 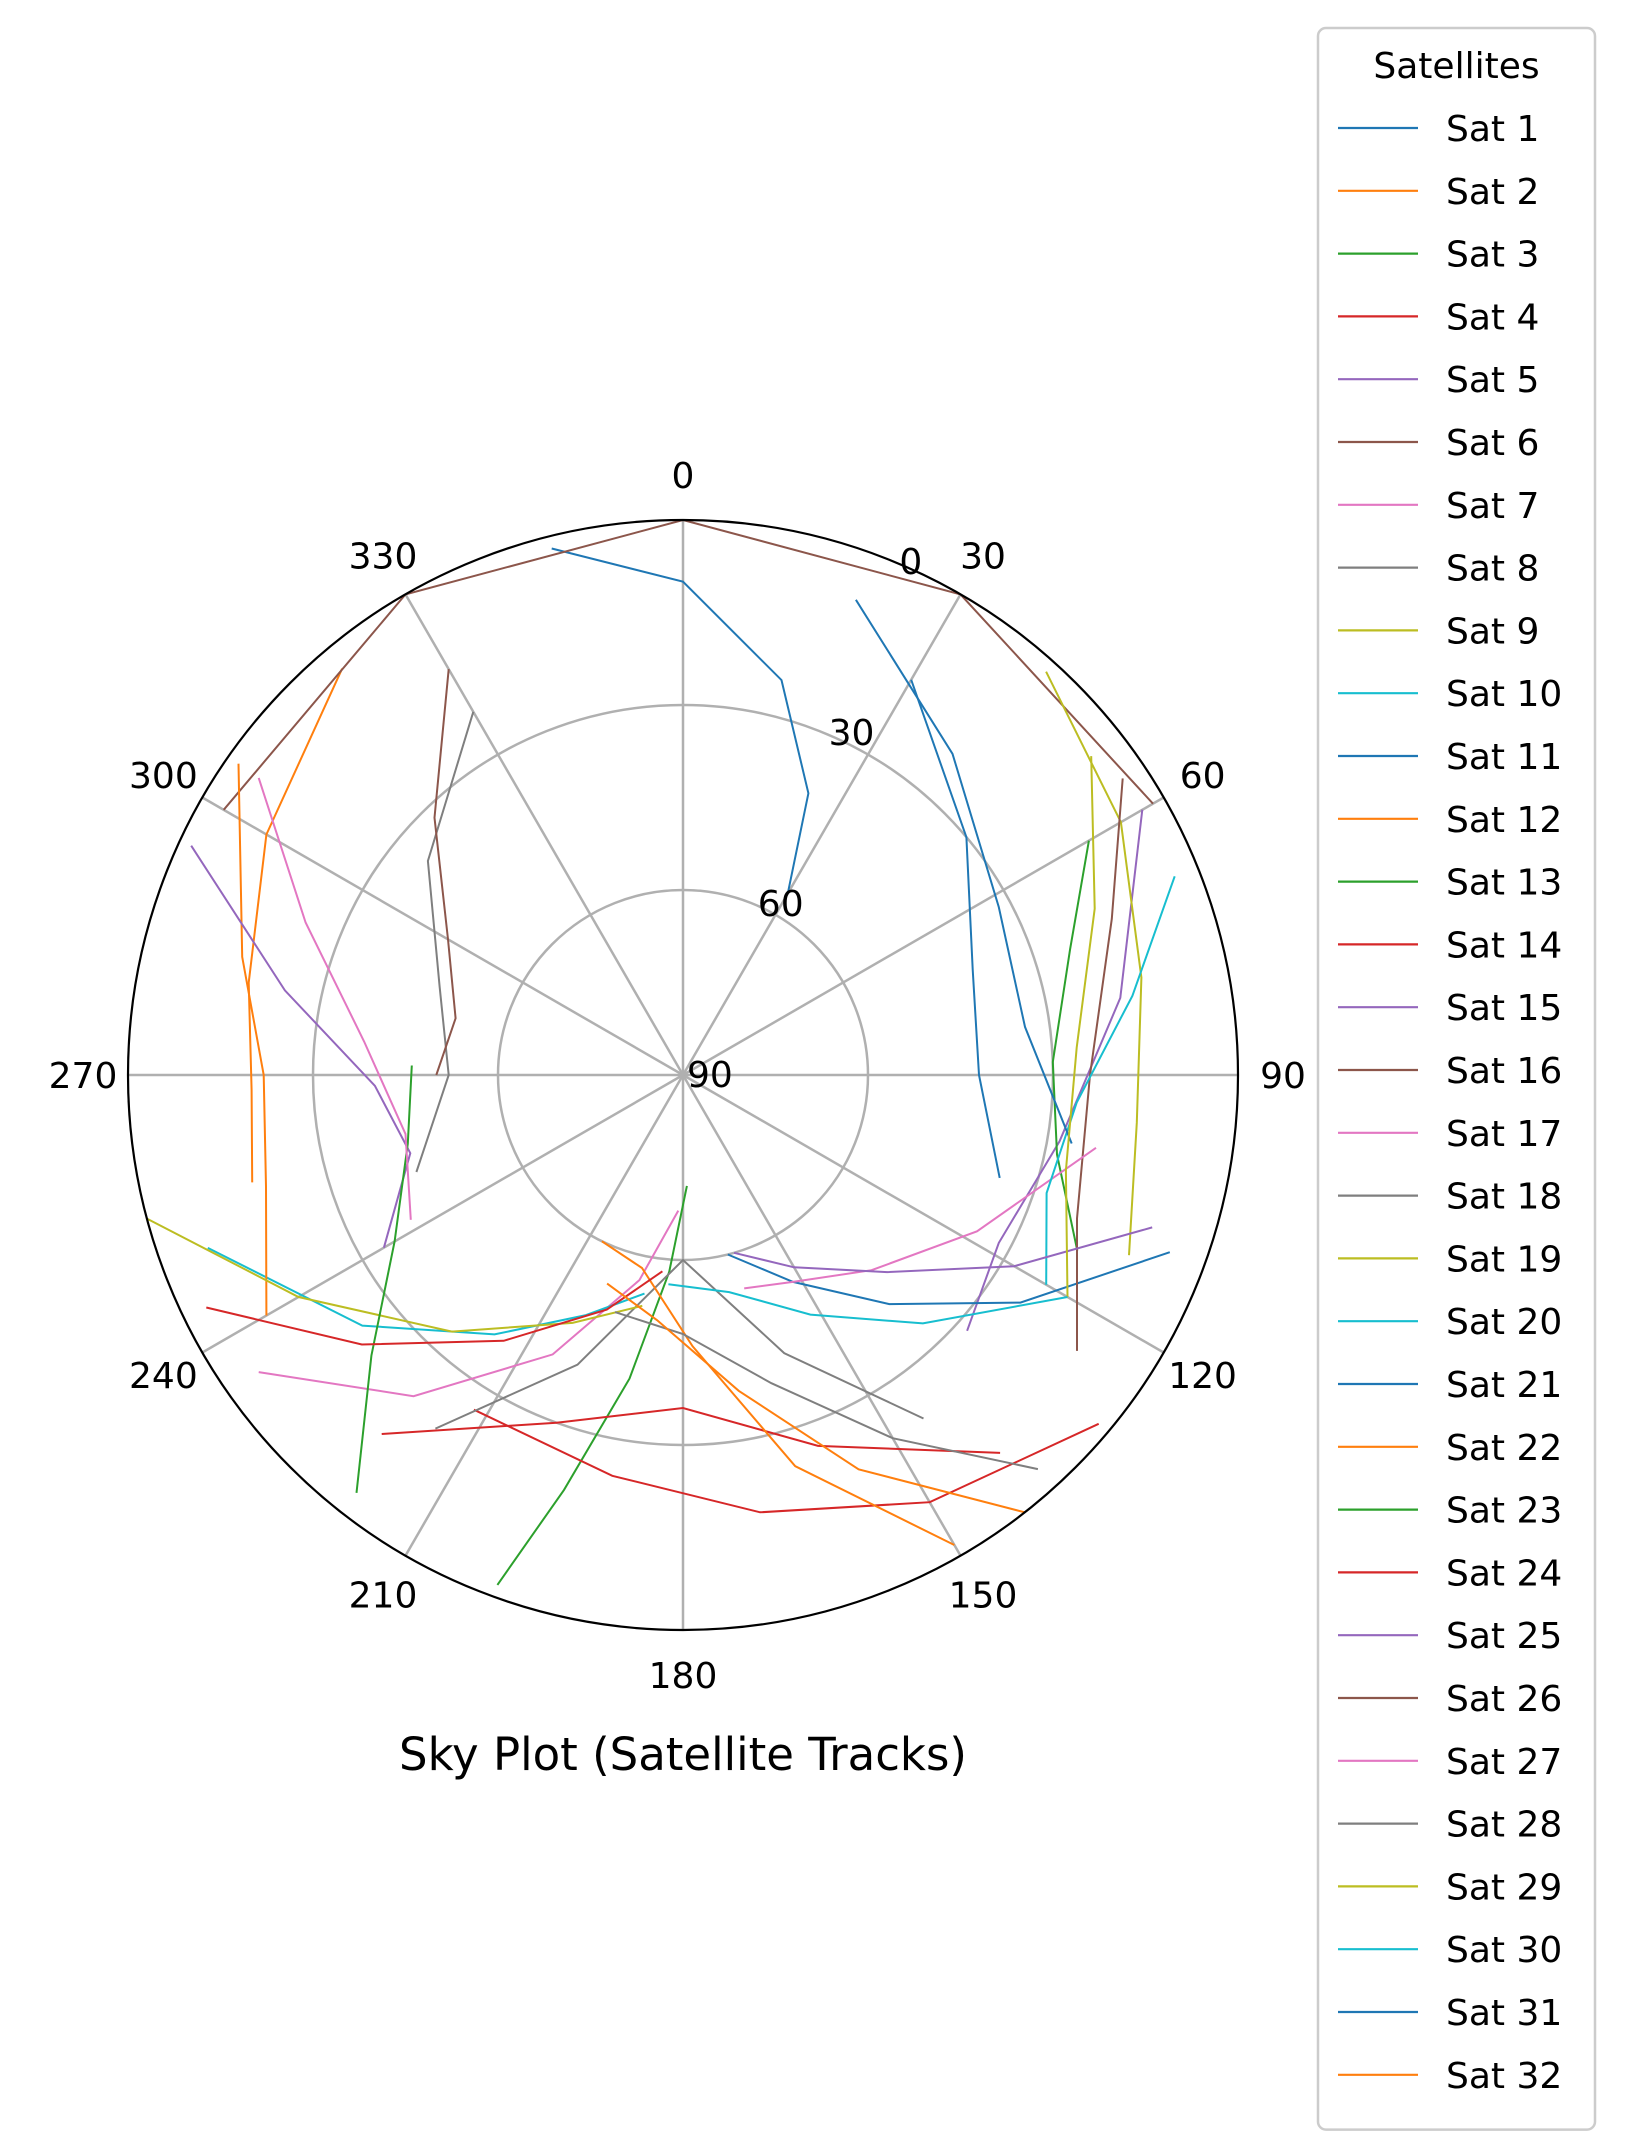 I want to click on r-tick-label: 60, so click(x=781, y=904).